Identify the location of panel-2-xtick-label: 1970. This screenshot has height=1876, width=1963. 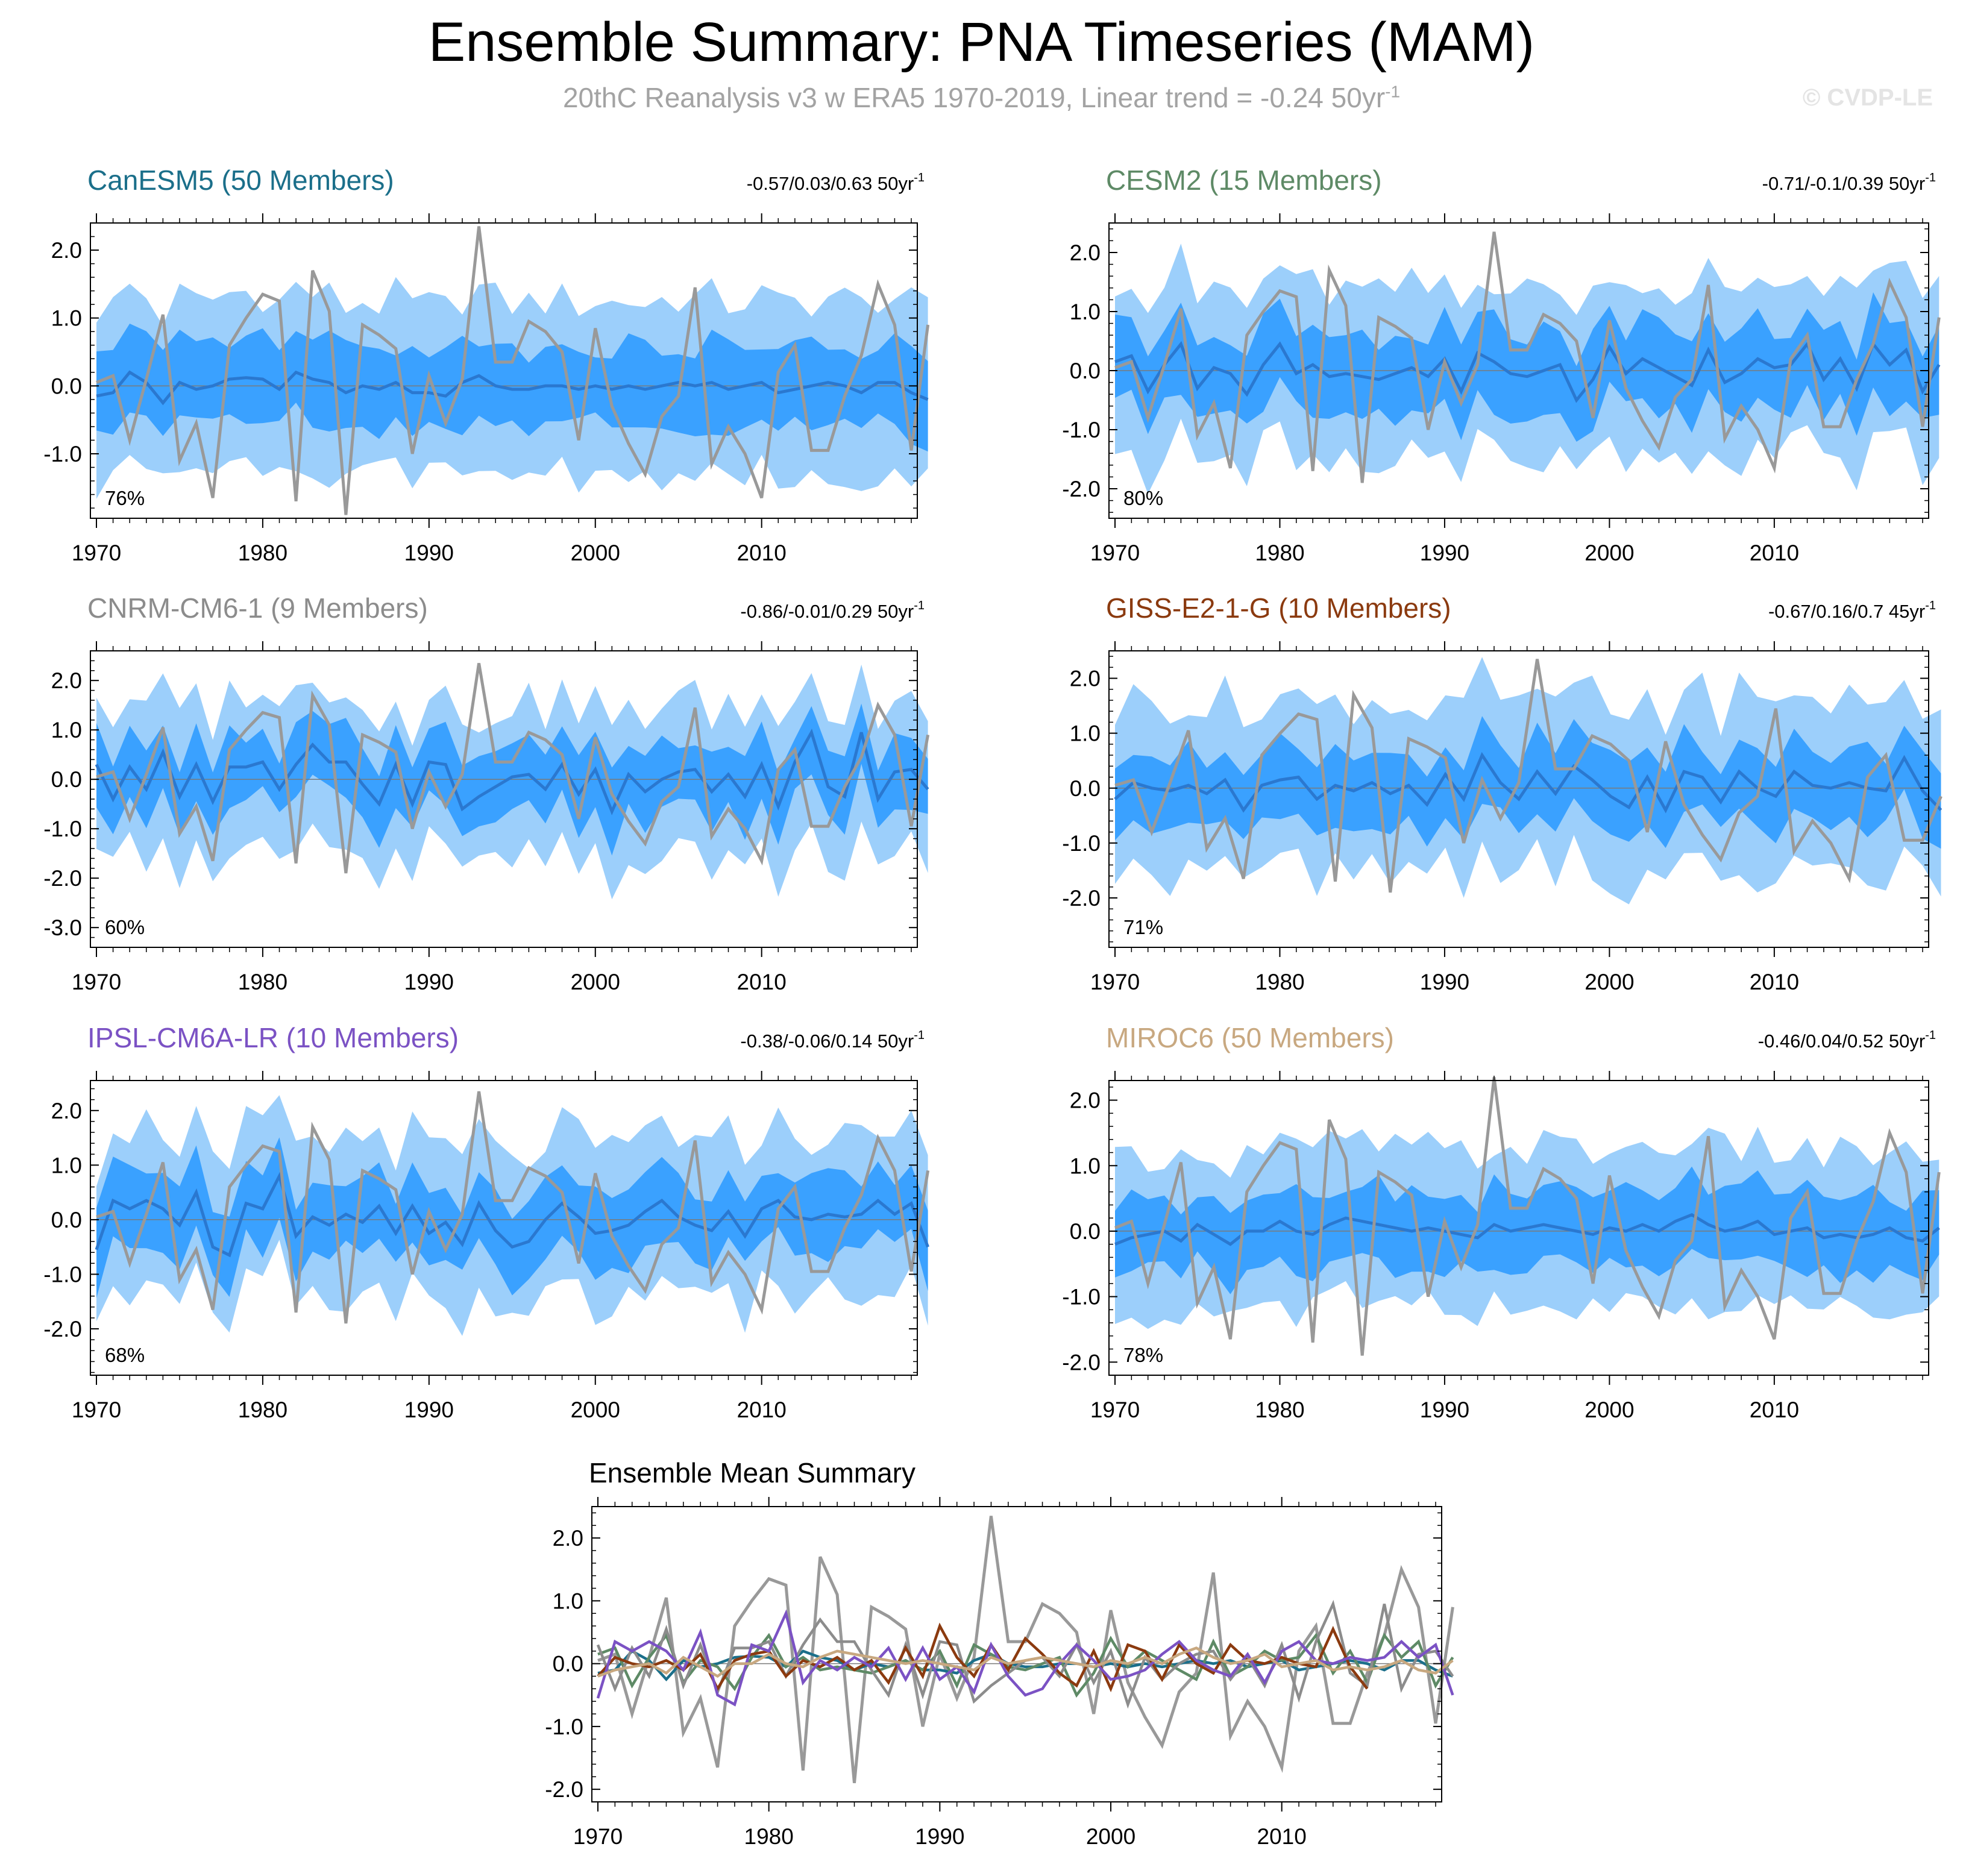
(96, 982).